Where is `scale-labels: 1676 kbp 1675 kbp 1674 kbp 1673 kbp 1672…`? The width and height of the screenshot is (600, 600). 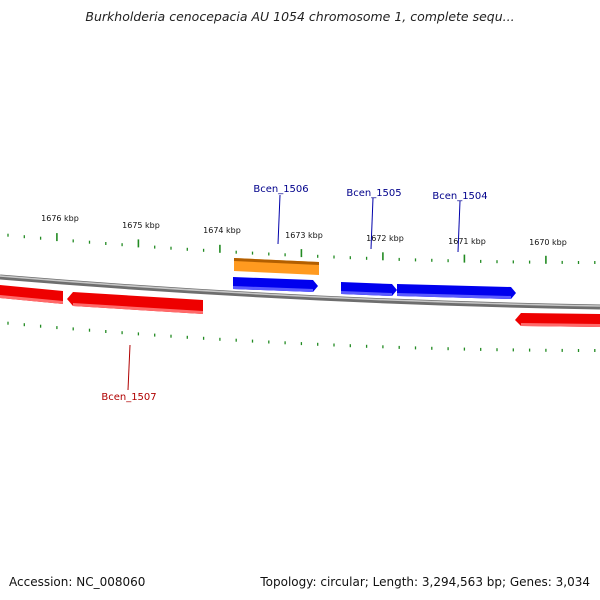
scale-labels: 1676 kbp 1675 kbp 1674 kbp 1673 kbp 1672… is located at coordinates (304, 230).